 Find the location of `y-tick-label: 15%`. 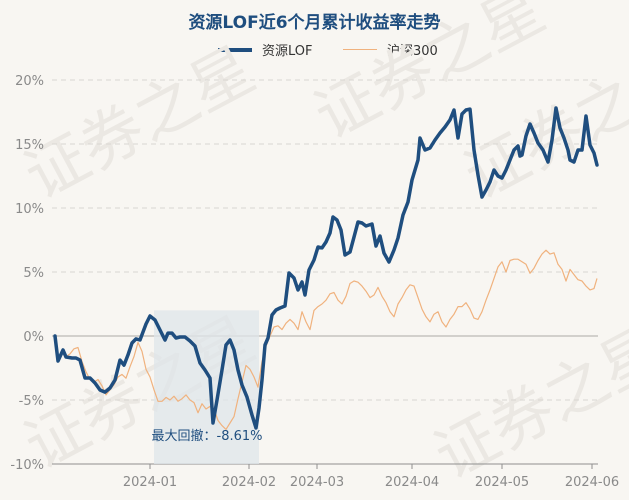

y-tick-label: 15% is located at coordinates (29, 145).